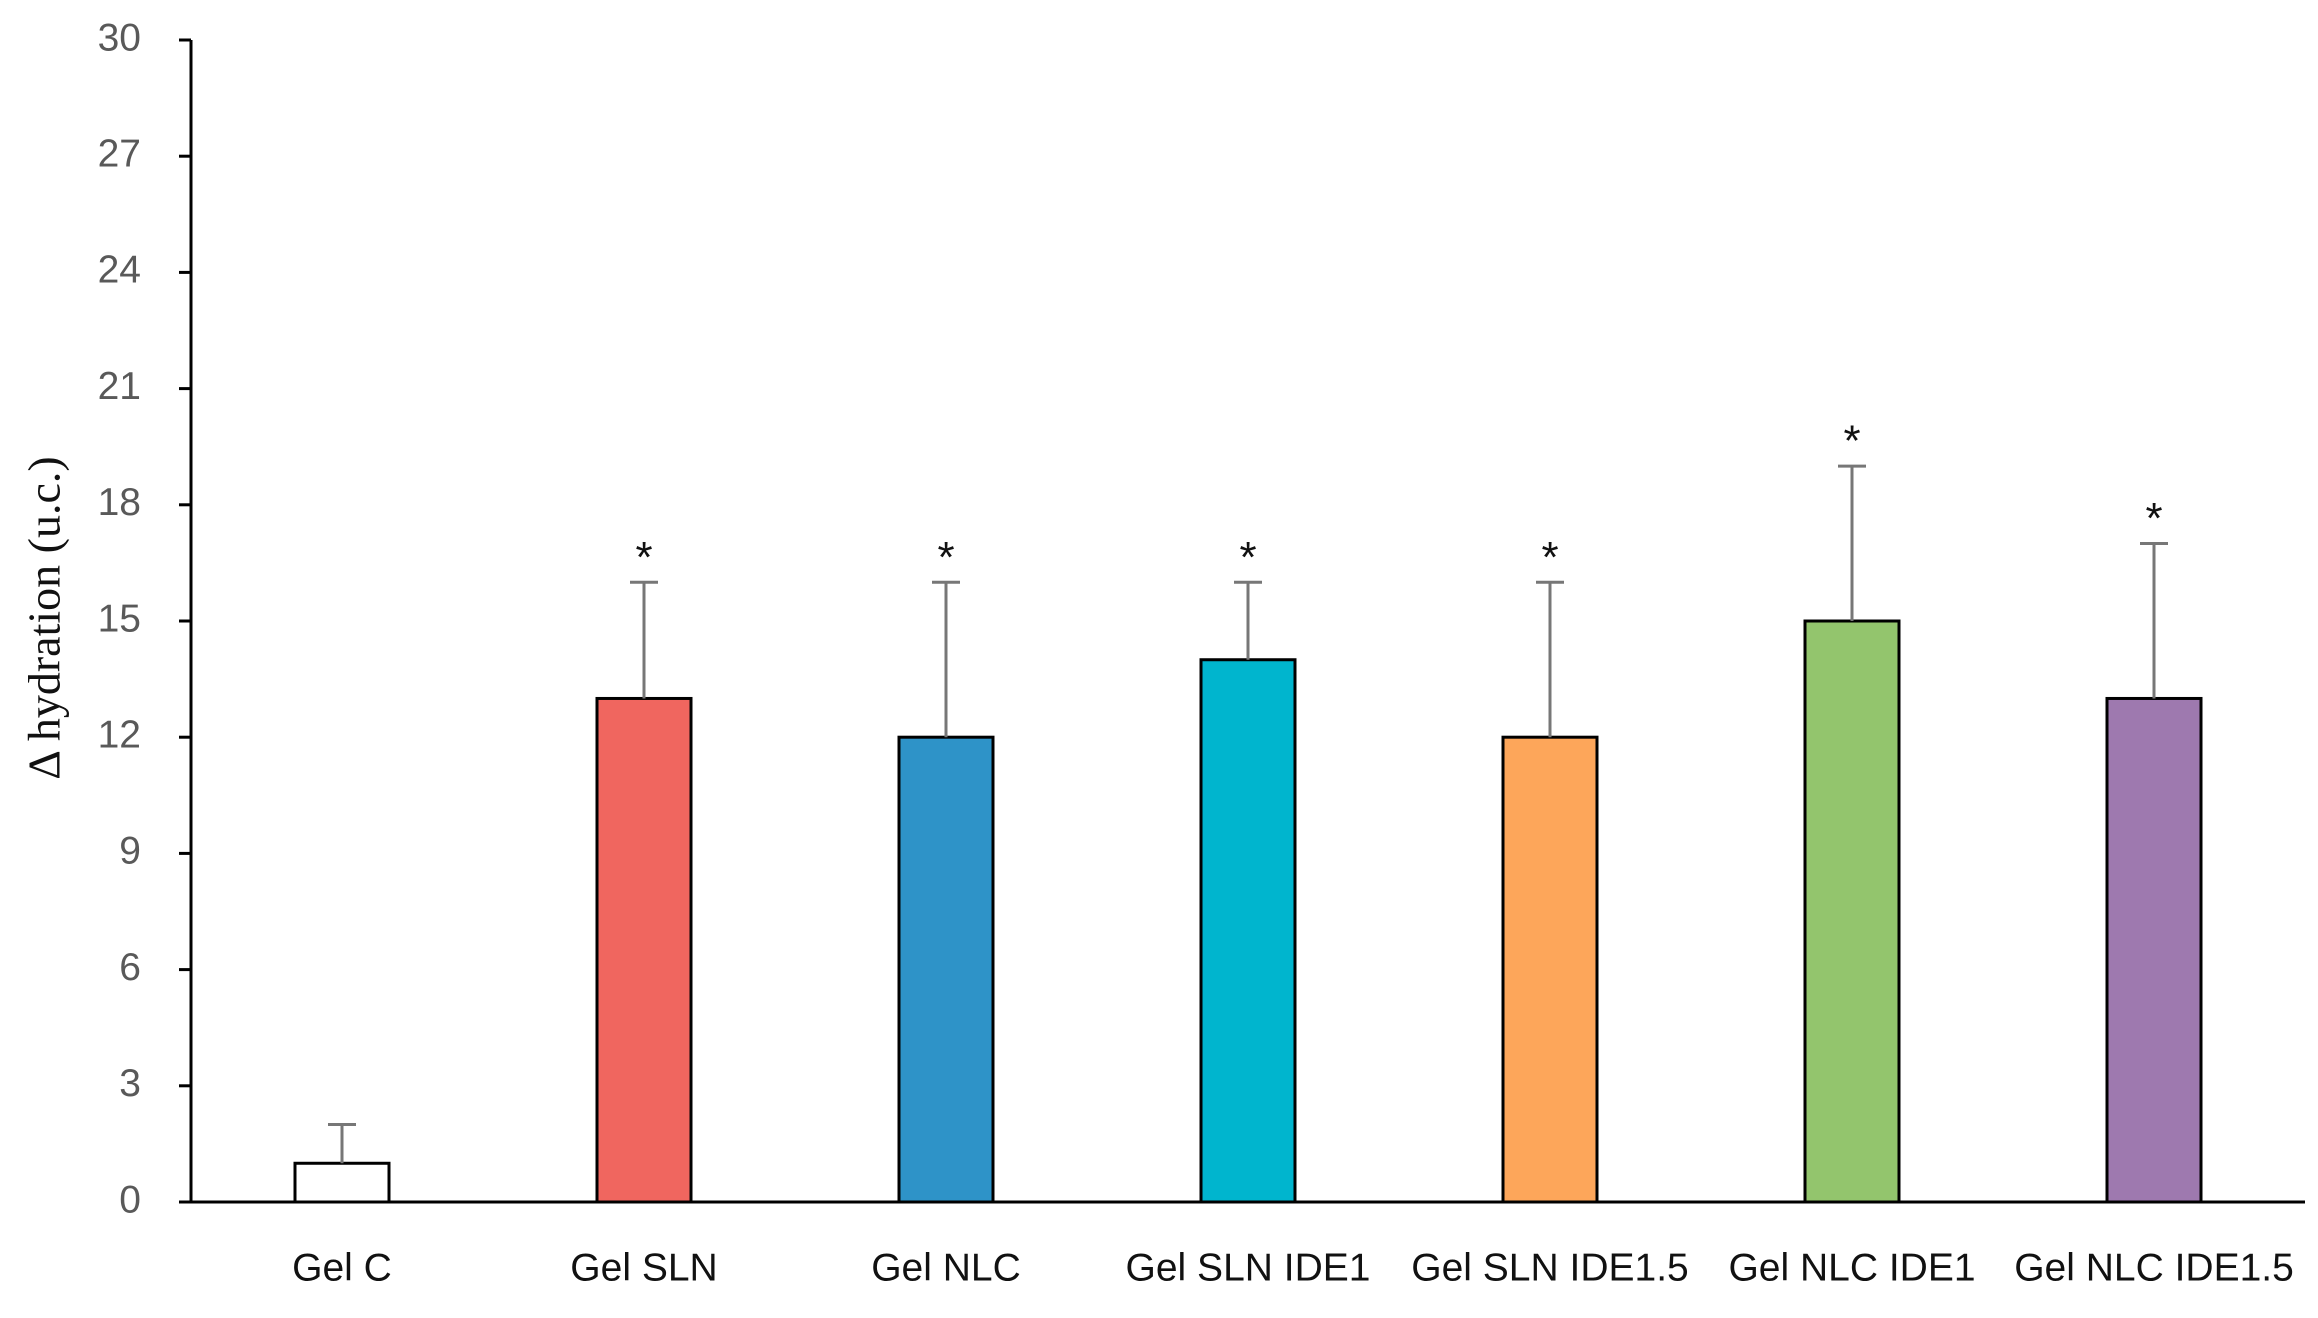 This screenshot has height=1318, width=2318. Describe the element at coordinates (1549, 1267) in the screenshot. I see `x-tick-label: Gel SLN IDE1.5` at that location.